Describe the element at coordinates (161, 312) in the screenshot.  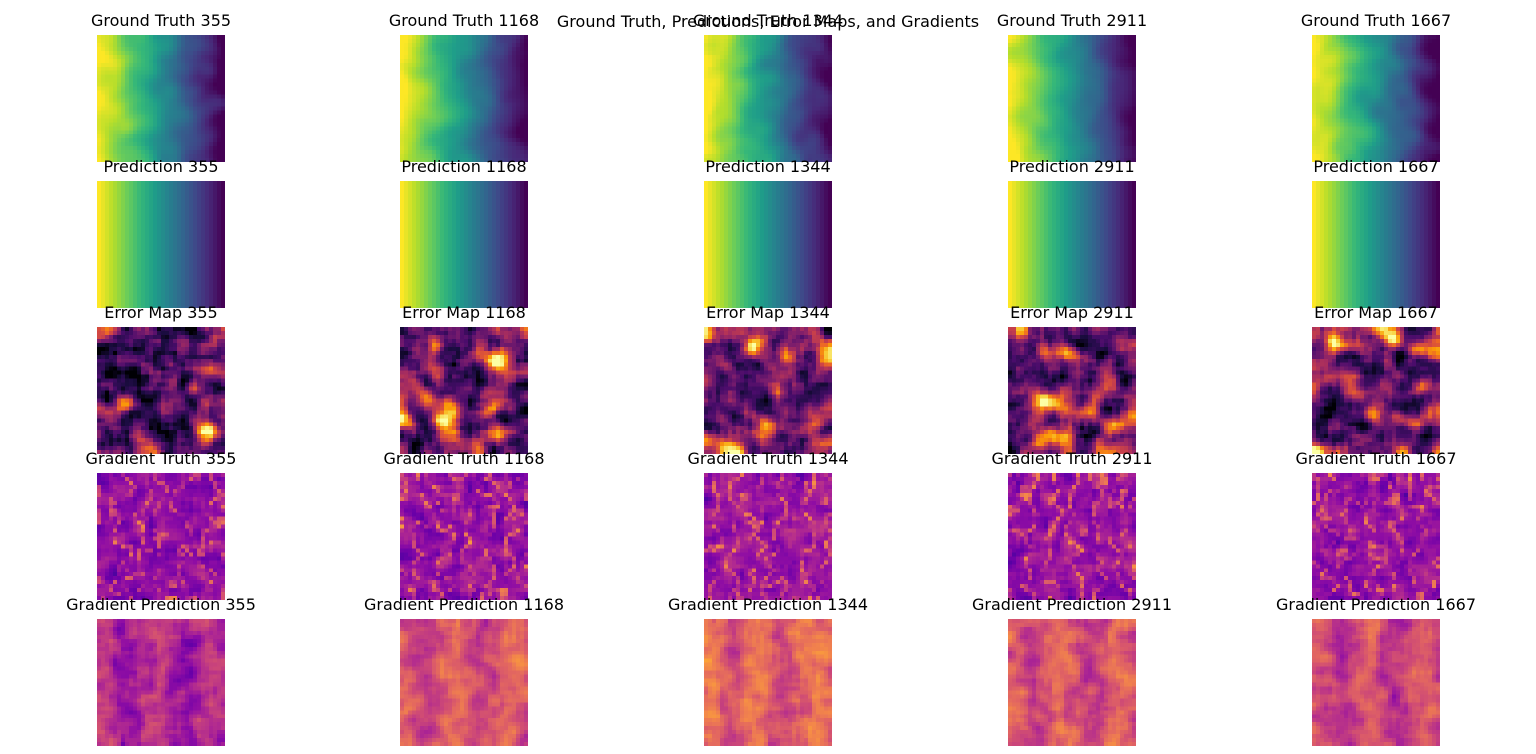
I see `panel-title: Error Map 355` at that location.